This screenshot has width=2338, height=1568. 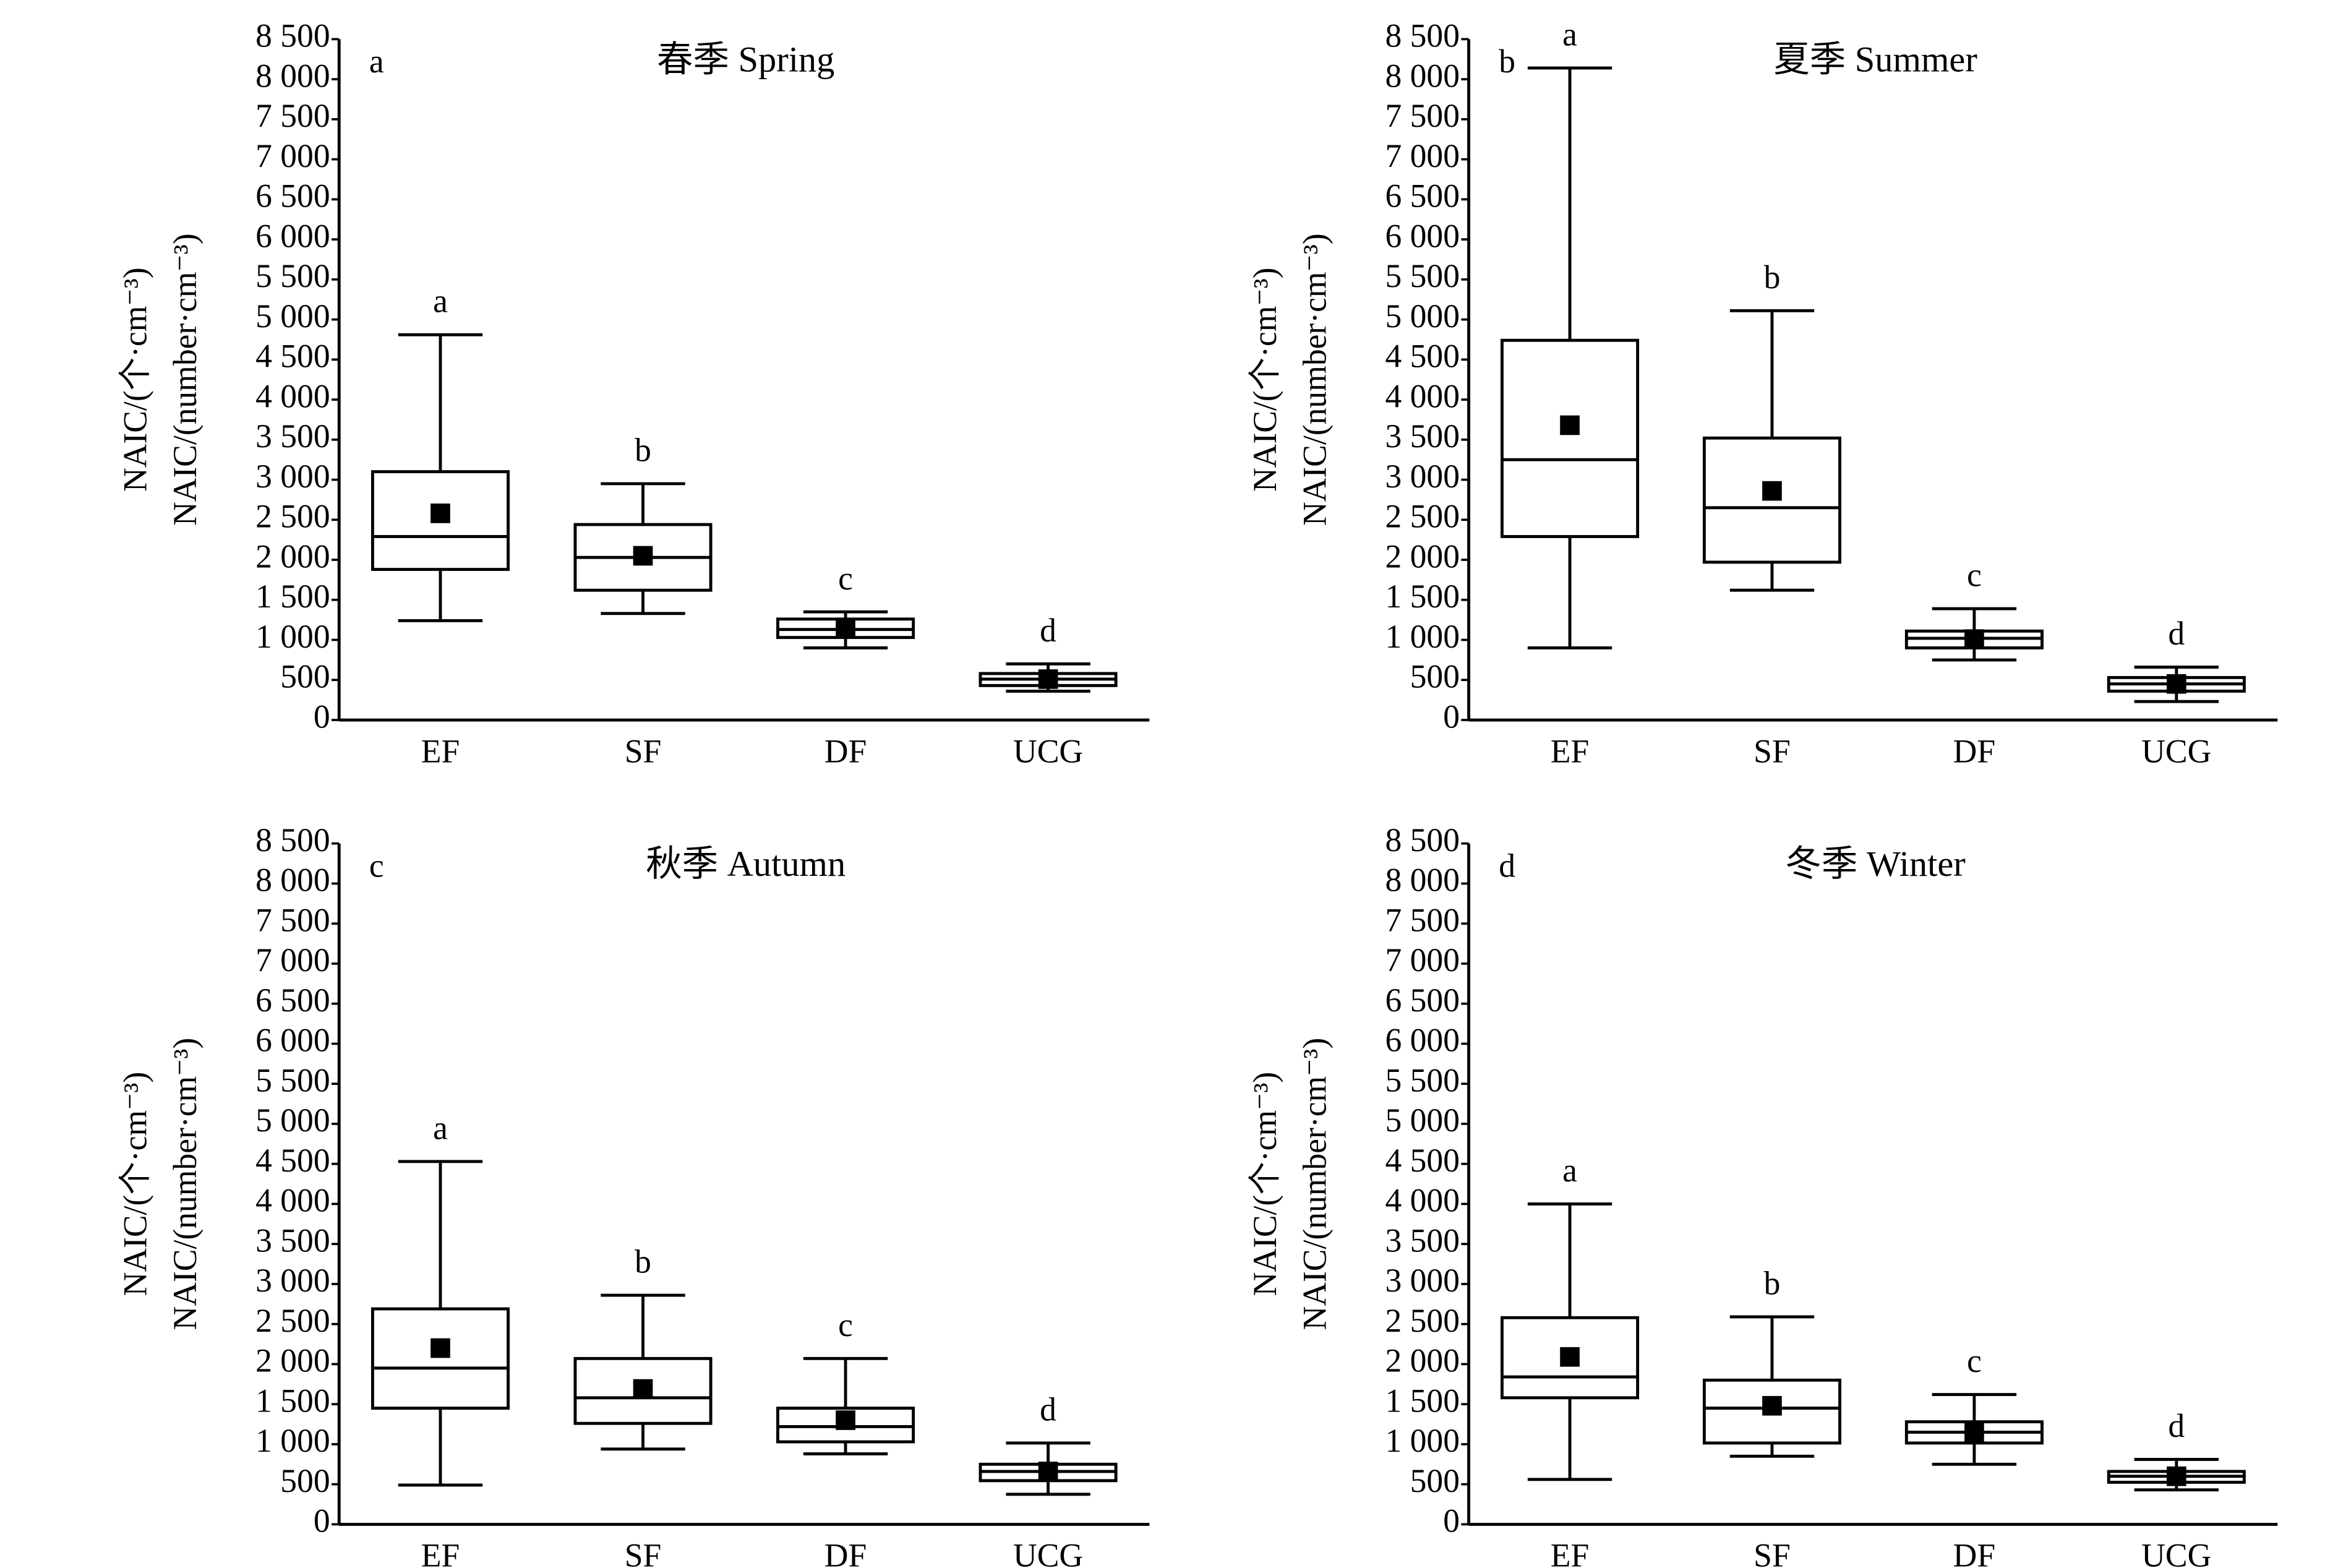 I want to click on x-tick-label: EF, so click(x=1570, y=750).